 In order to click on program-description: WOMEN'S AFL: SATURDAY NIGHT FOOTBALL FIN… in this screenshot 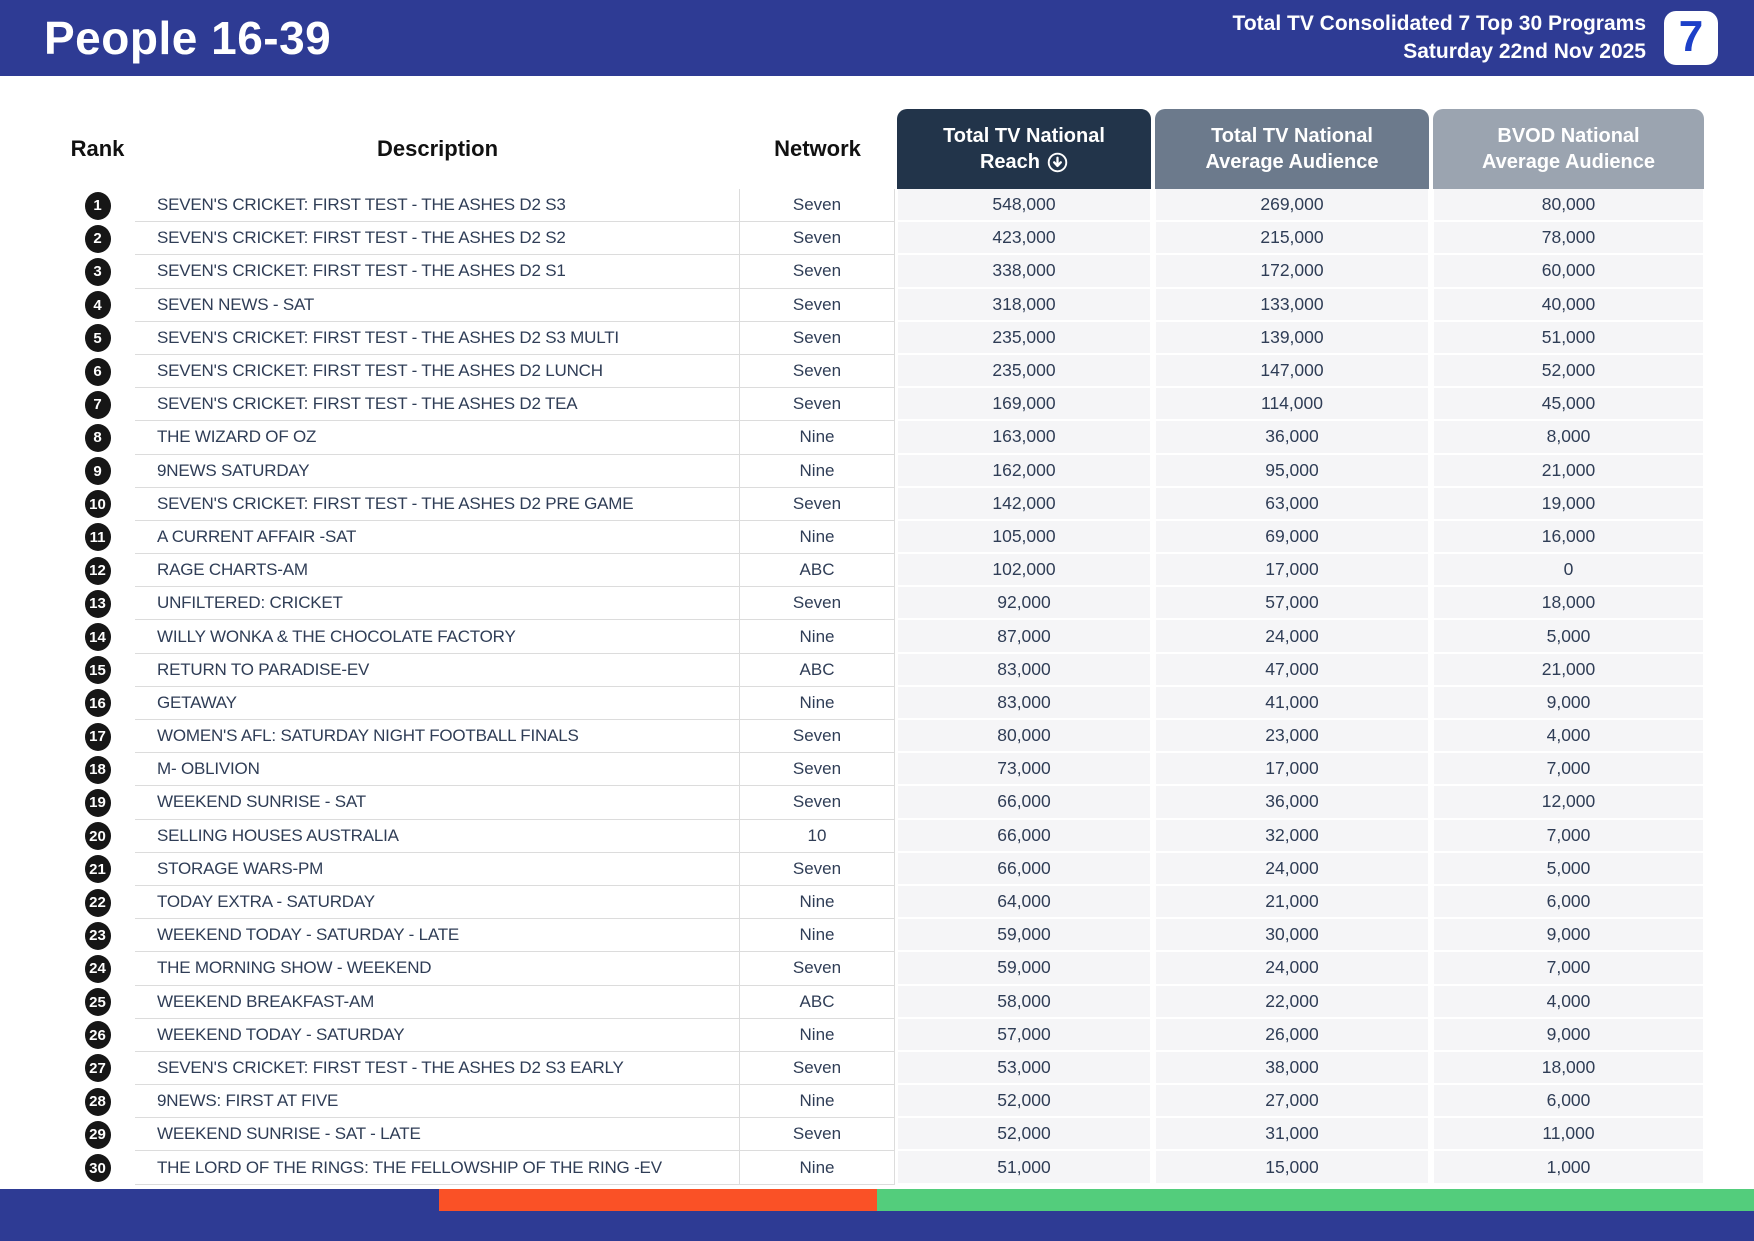, I will do `click(437, 737)`.